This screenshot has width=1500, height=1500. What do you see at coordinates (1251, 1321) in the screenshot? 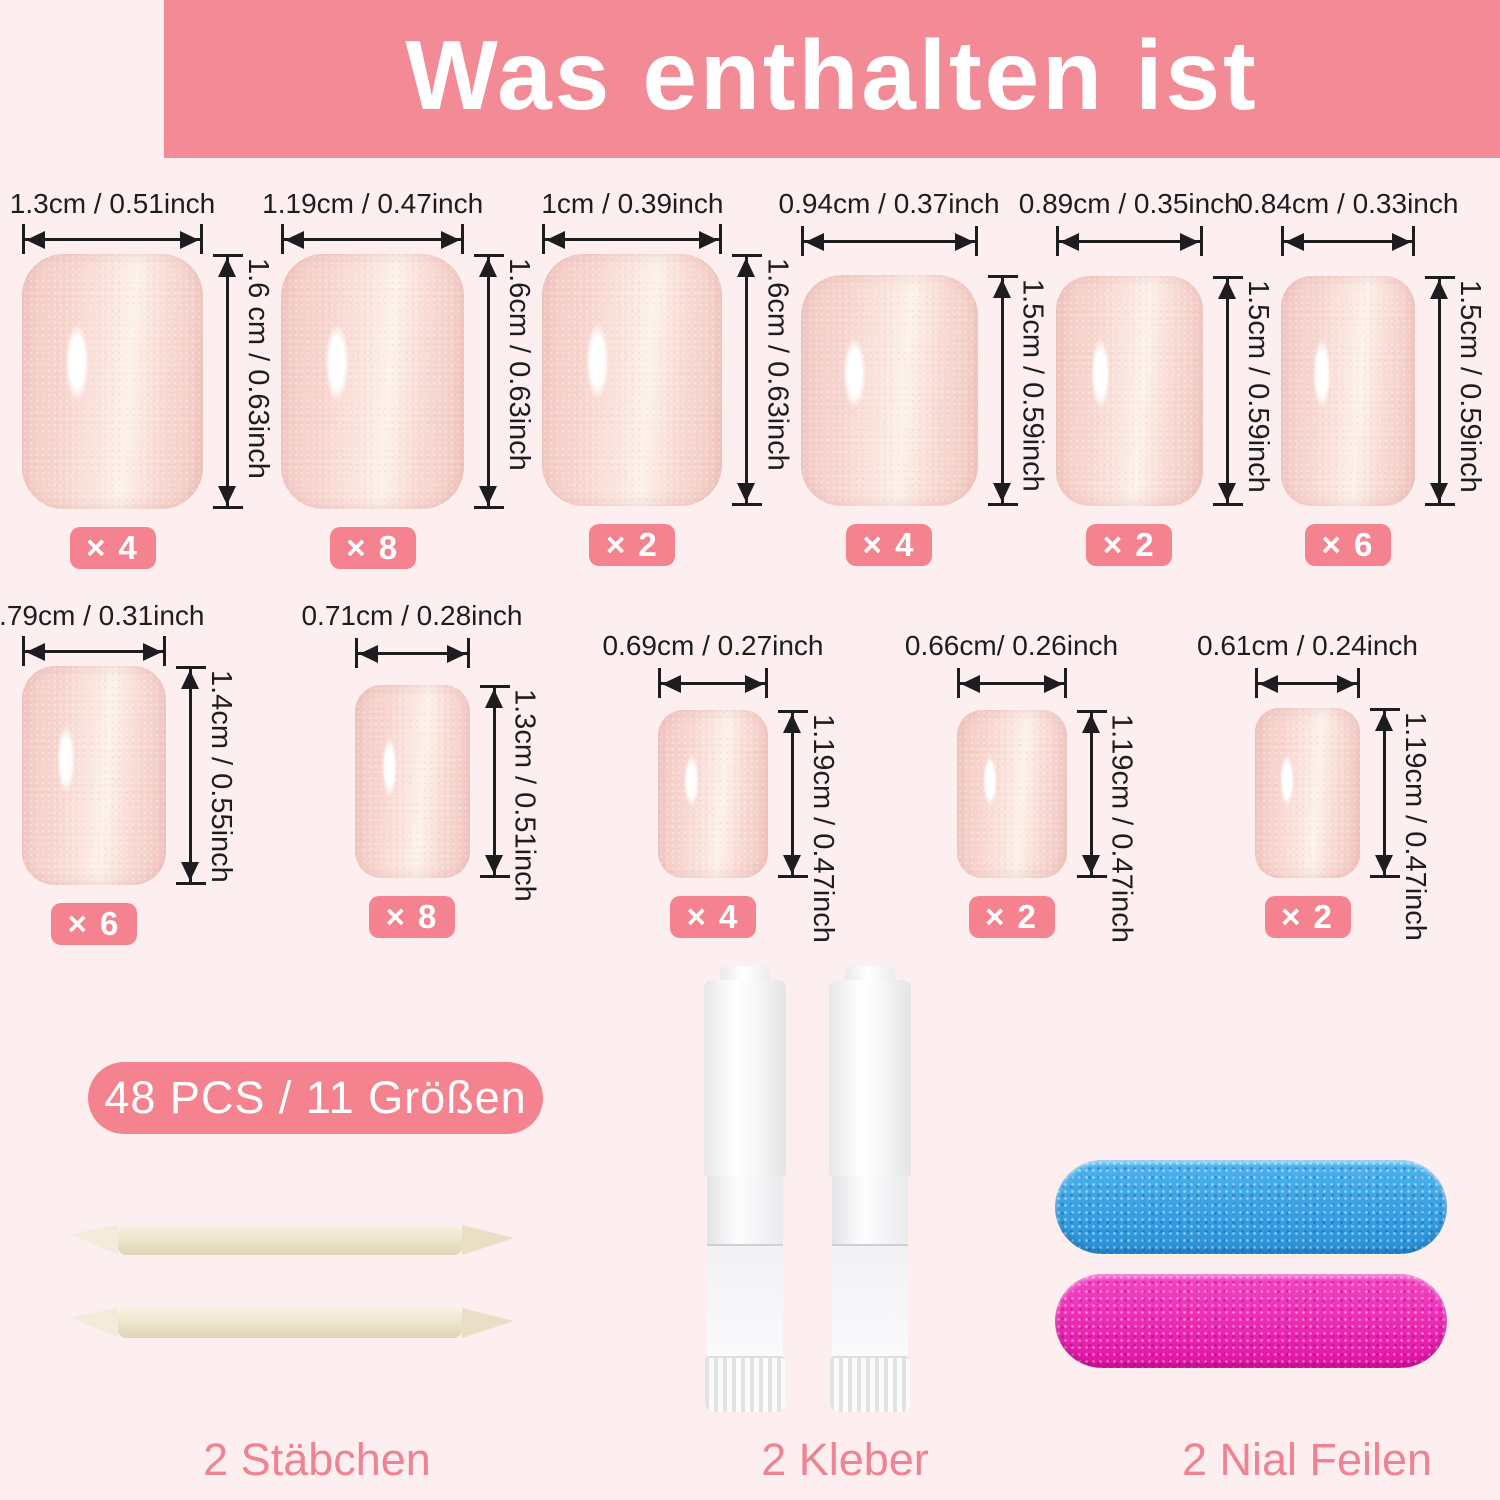
I see `nail-file-magenta` at bounding box center [1251, 1321].